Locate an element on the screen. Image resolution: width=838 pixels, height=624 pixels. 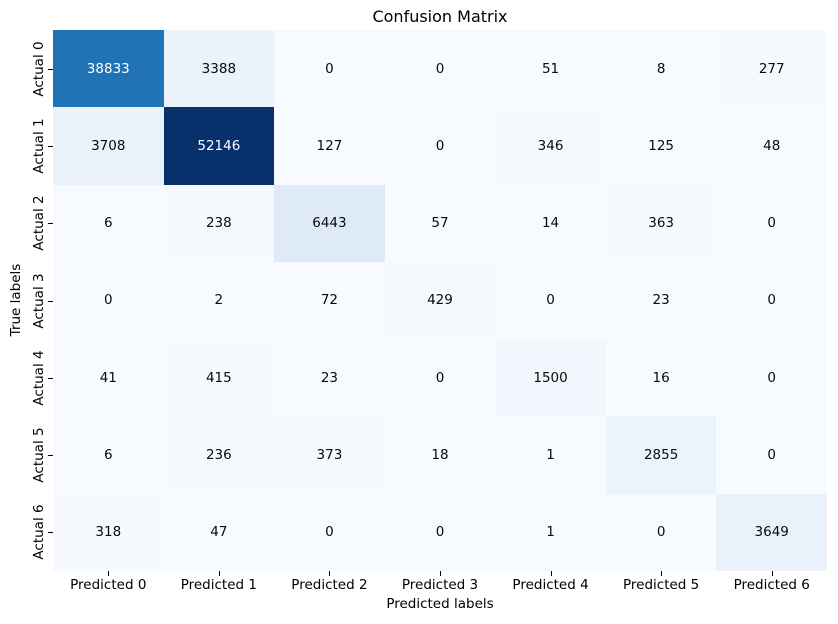
heatmap-cell-r4-c5: 16 is located at coordinates (661, 378).